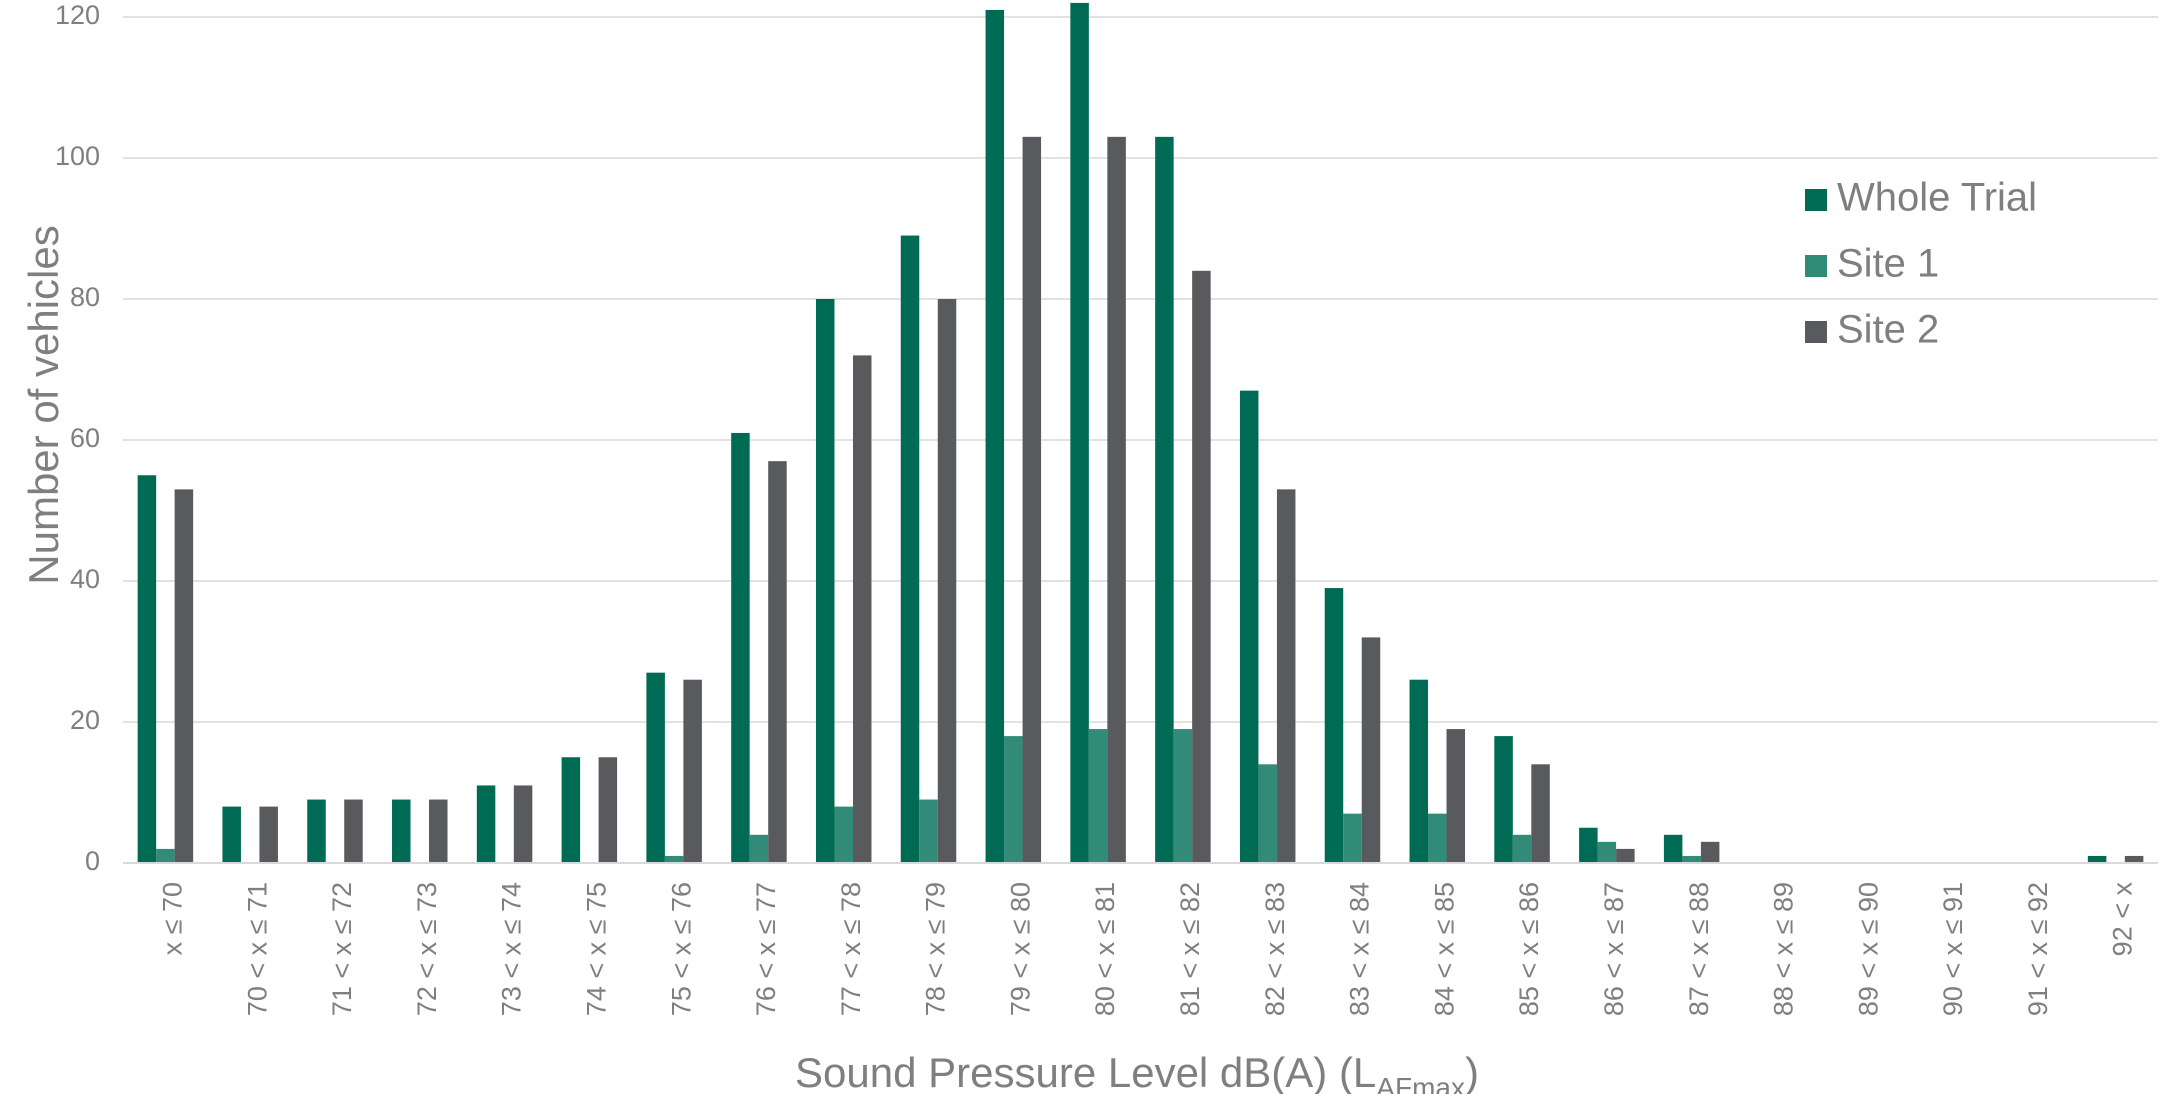 The image size is (2164, 1094). What do you see at coordinates (1529, 949) in the screenshot?
I see `x-tick-label: 85 < x ≤ 86` at bounding box center [1529, 949].